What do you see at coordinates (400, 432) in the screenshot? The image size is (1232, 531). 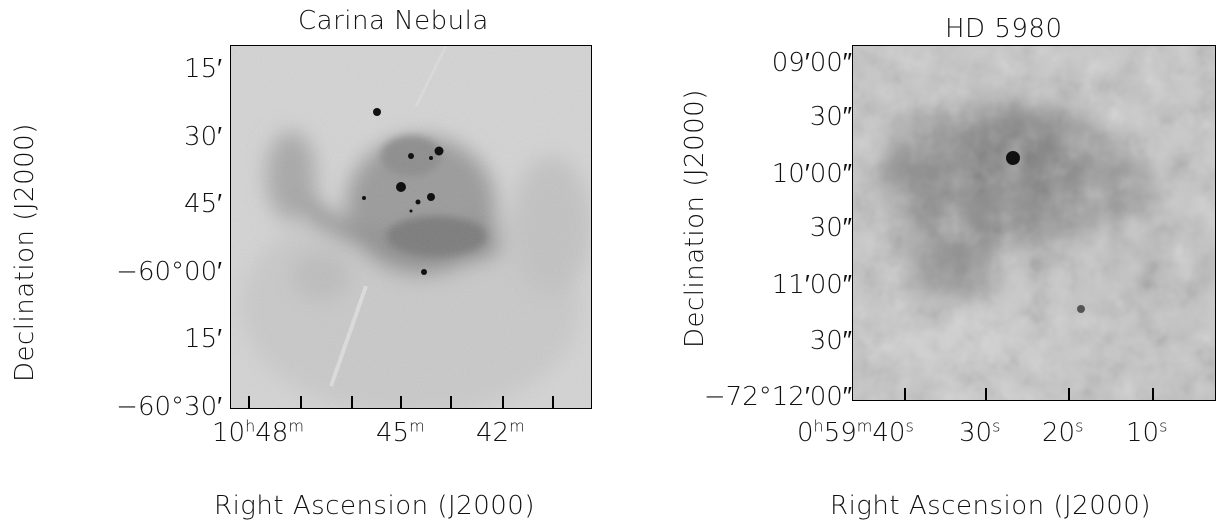 I see `carina-xtick-label-45: 45m` at bounding box center [400, 432].